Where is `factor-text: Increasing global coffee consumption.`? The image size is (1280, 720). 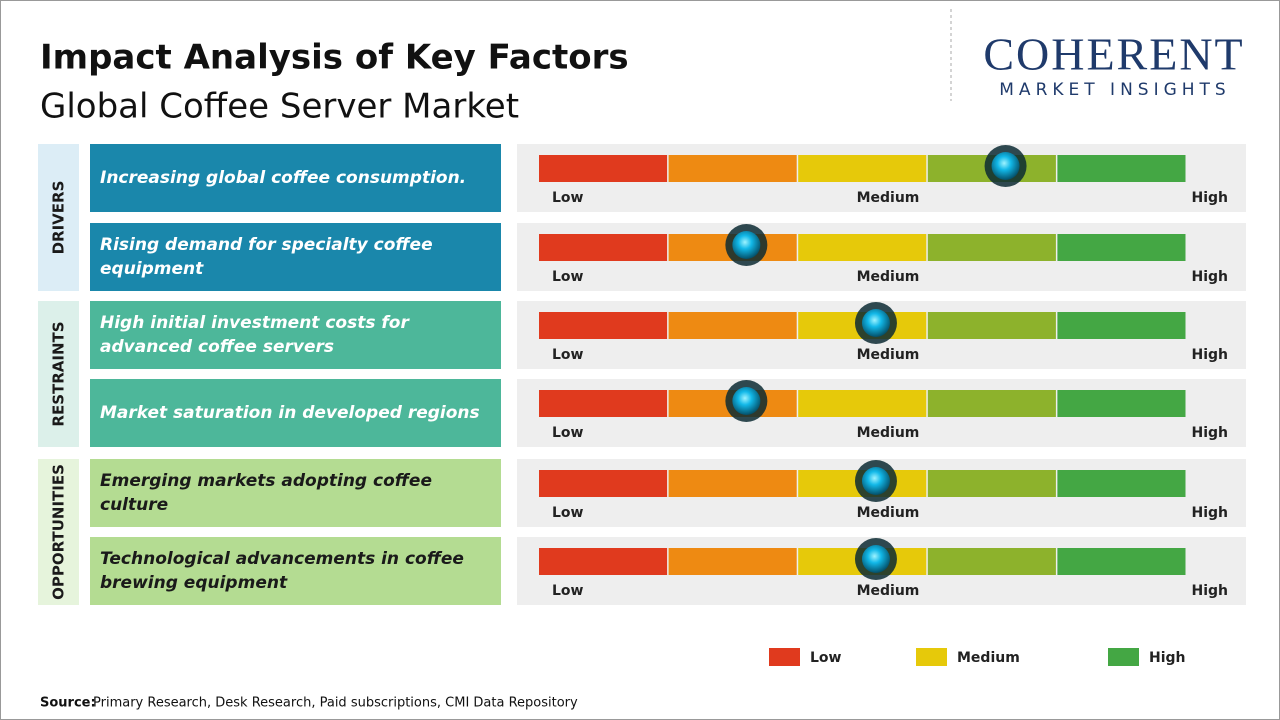 factor-text: Increasing global coffee consumption. is located at coordinates (283, 178).